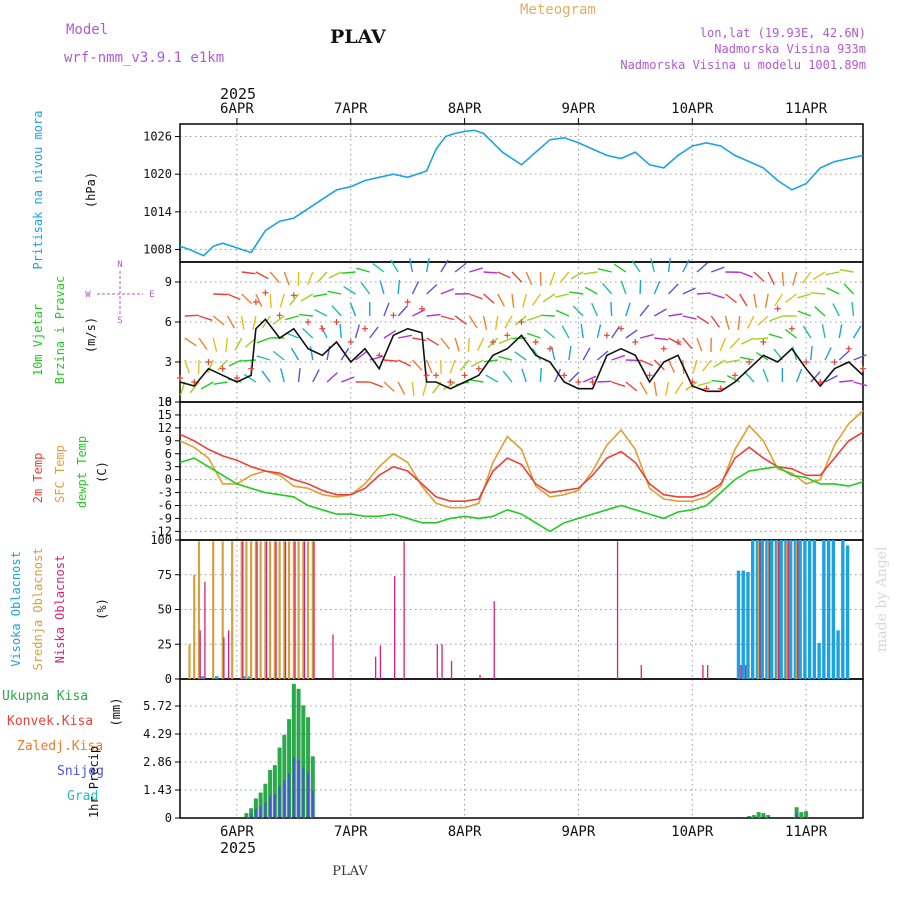 Image resolution: width=900 pixels, height=900 pixels. What do you see at coordinates (238, 94) in the screenshot?
I see `year-label-top: 2025` at bounding box center [238, 94].